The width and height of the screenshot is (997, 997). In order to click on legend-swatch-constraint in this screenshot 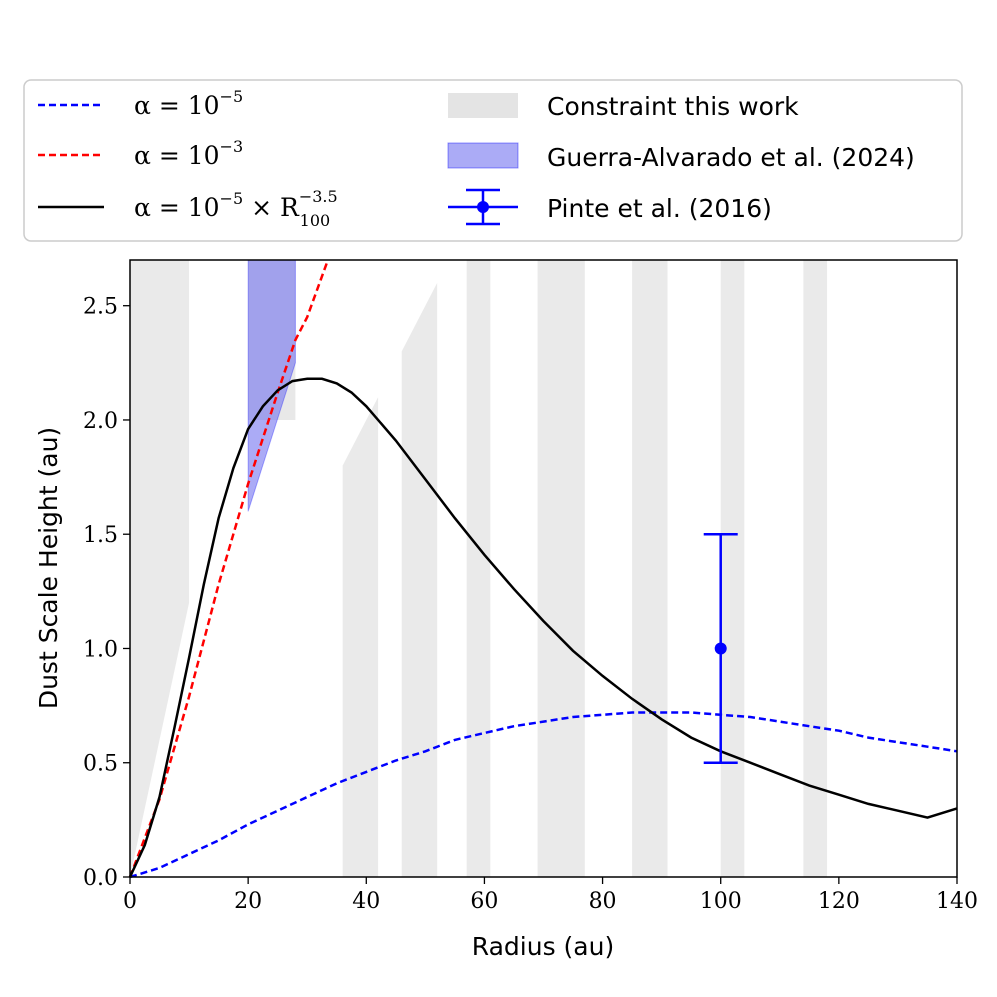, I will do `click(483, 105)`.